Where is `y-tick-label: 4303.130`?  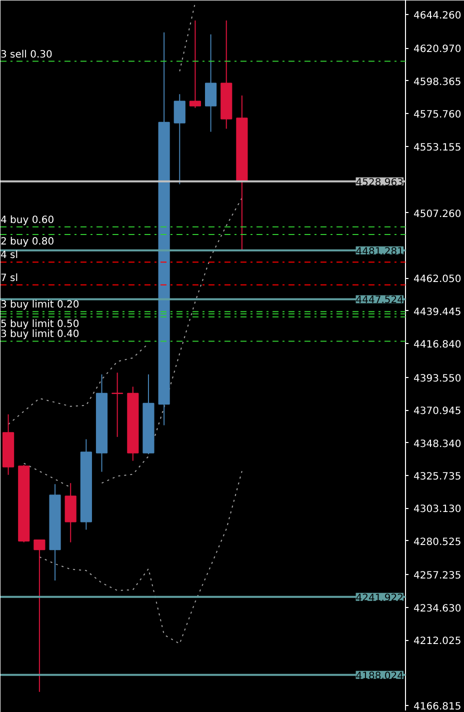 y-tick-label: 4303.130 is located at coordinates (438, 510).